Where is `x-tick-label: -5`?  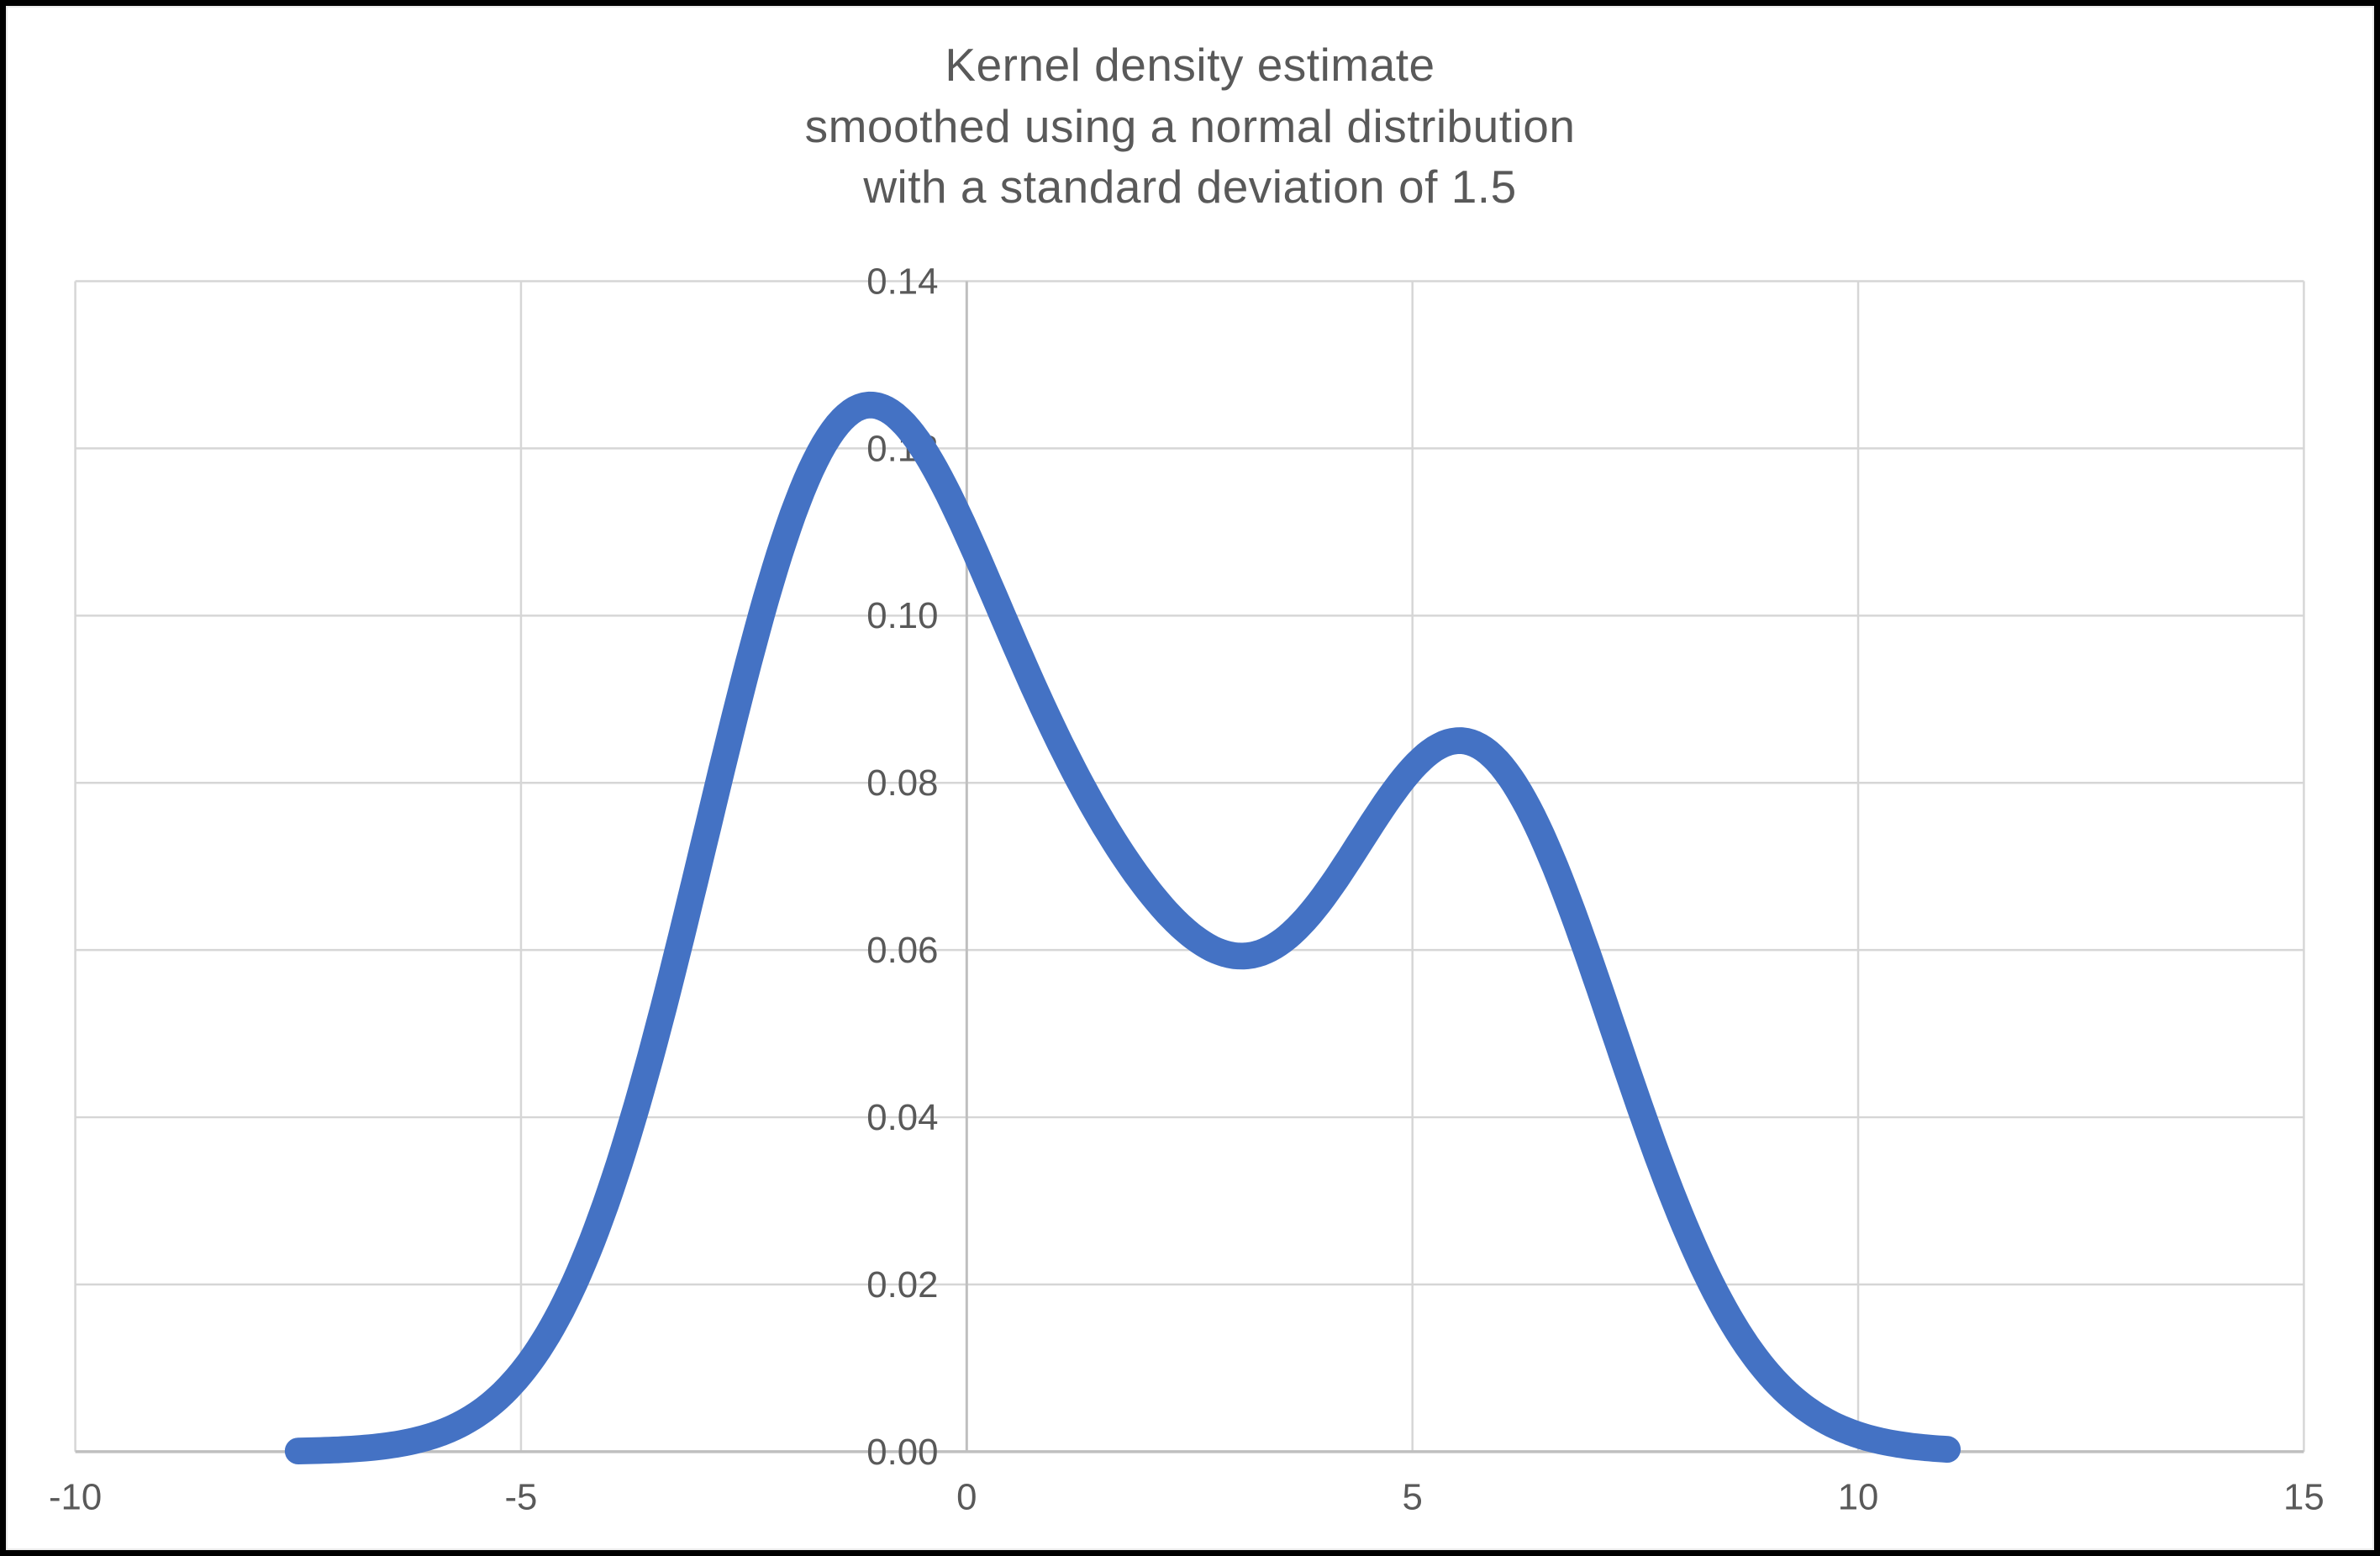
x-tick-label: -5 is located at coordinates (521, 1496).